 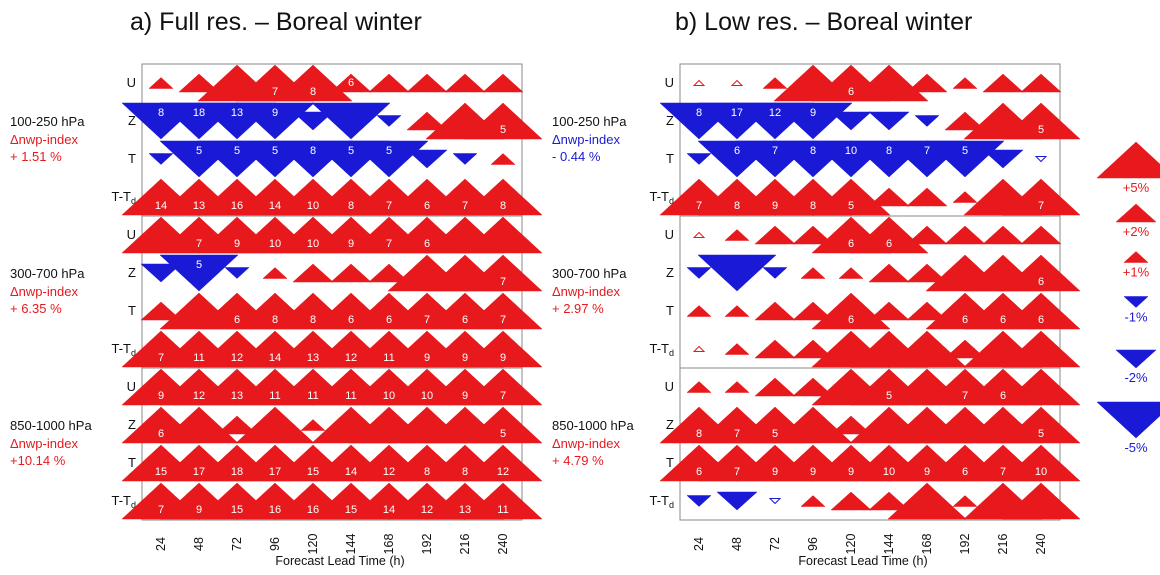 What do you see at coordinates (339, 561) in the screenshot?
I see `panel-a-xlabel: Forecast Lead Time (h)` at bounding box center [339, 561].